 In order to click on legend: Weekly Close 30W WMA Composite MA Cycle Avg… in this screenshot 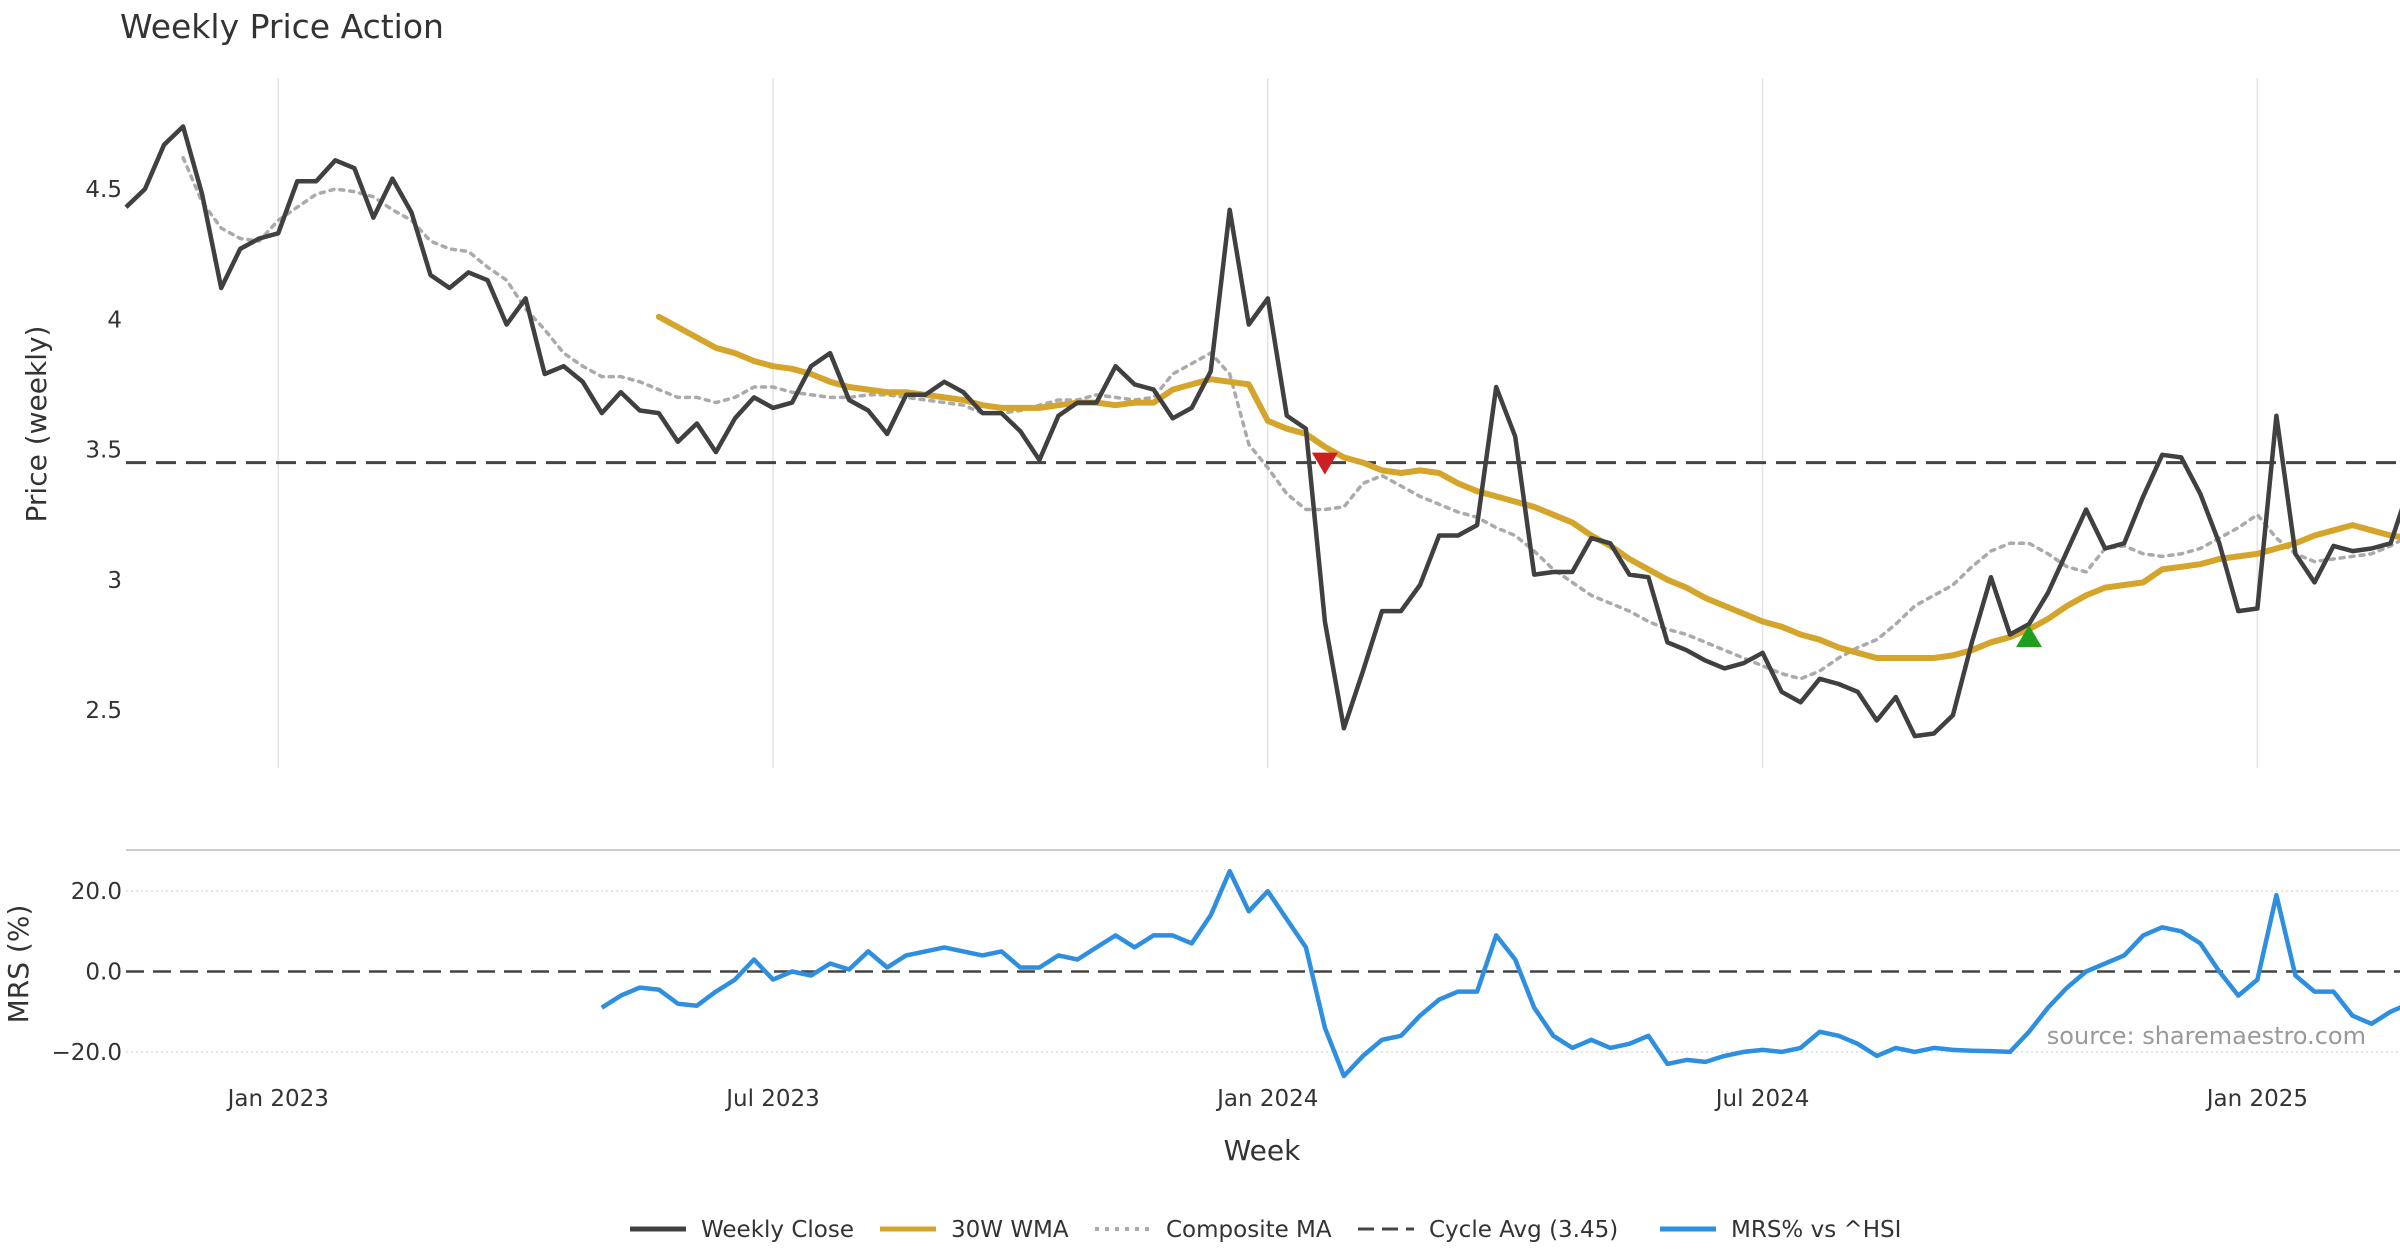, I will do `click(1265, 1230)`.